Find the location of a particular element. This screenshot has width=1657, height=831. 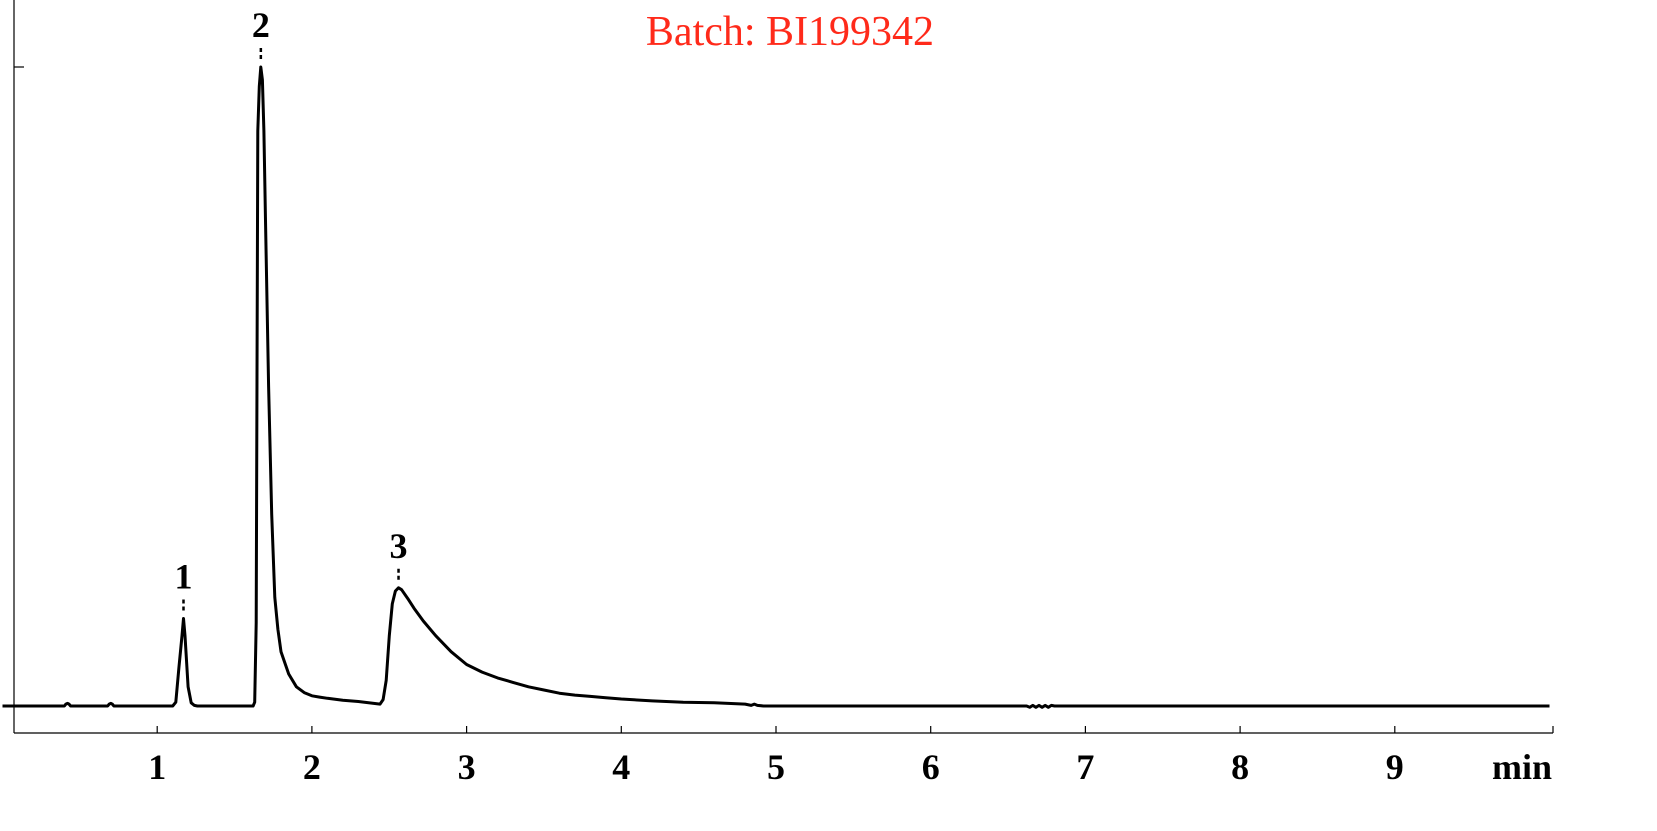

peak-label-2: 2 is located at coordinates (261, 25).